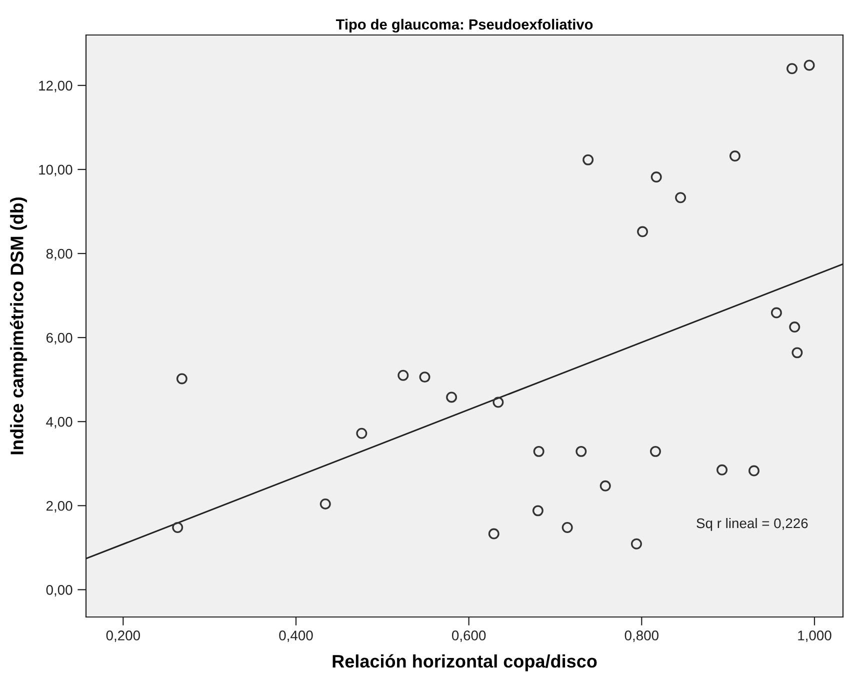 The width and height of the screenshot is (845, 684). I want to click on x-tick-label: 0,600, so click(469, 636).